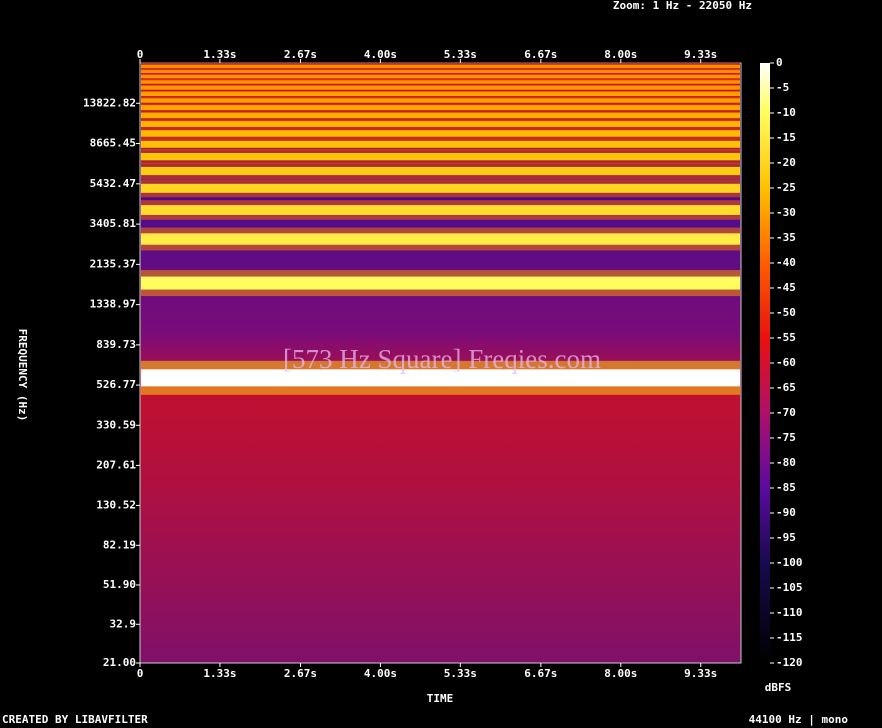  I want to click on x-tick-label: 6.67s, so click(540, 673).